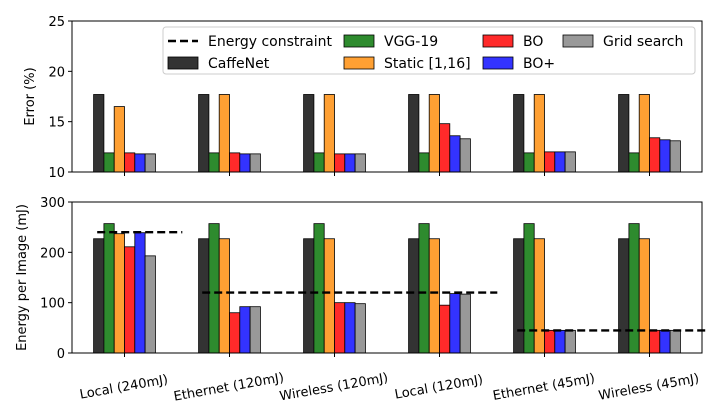 The height and width of the screenshot is (420, 720). Describe the element at coordinates (643, 42) in the screenshot. I see `legend-label-6: Grid search` at that location.